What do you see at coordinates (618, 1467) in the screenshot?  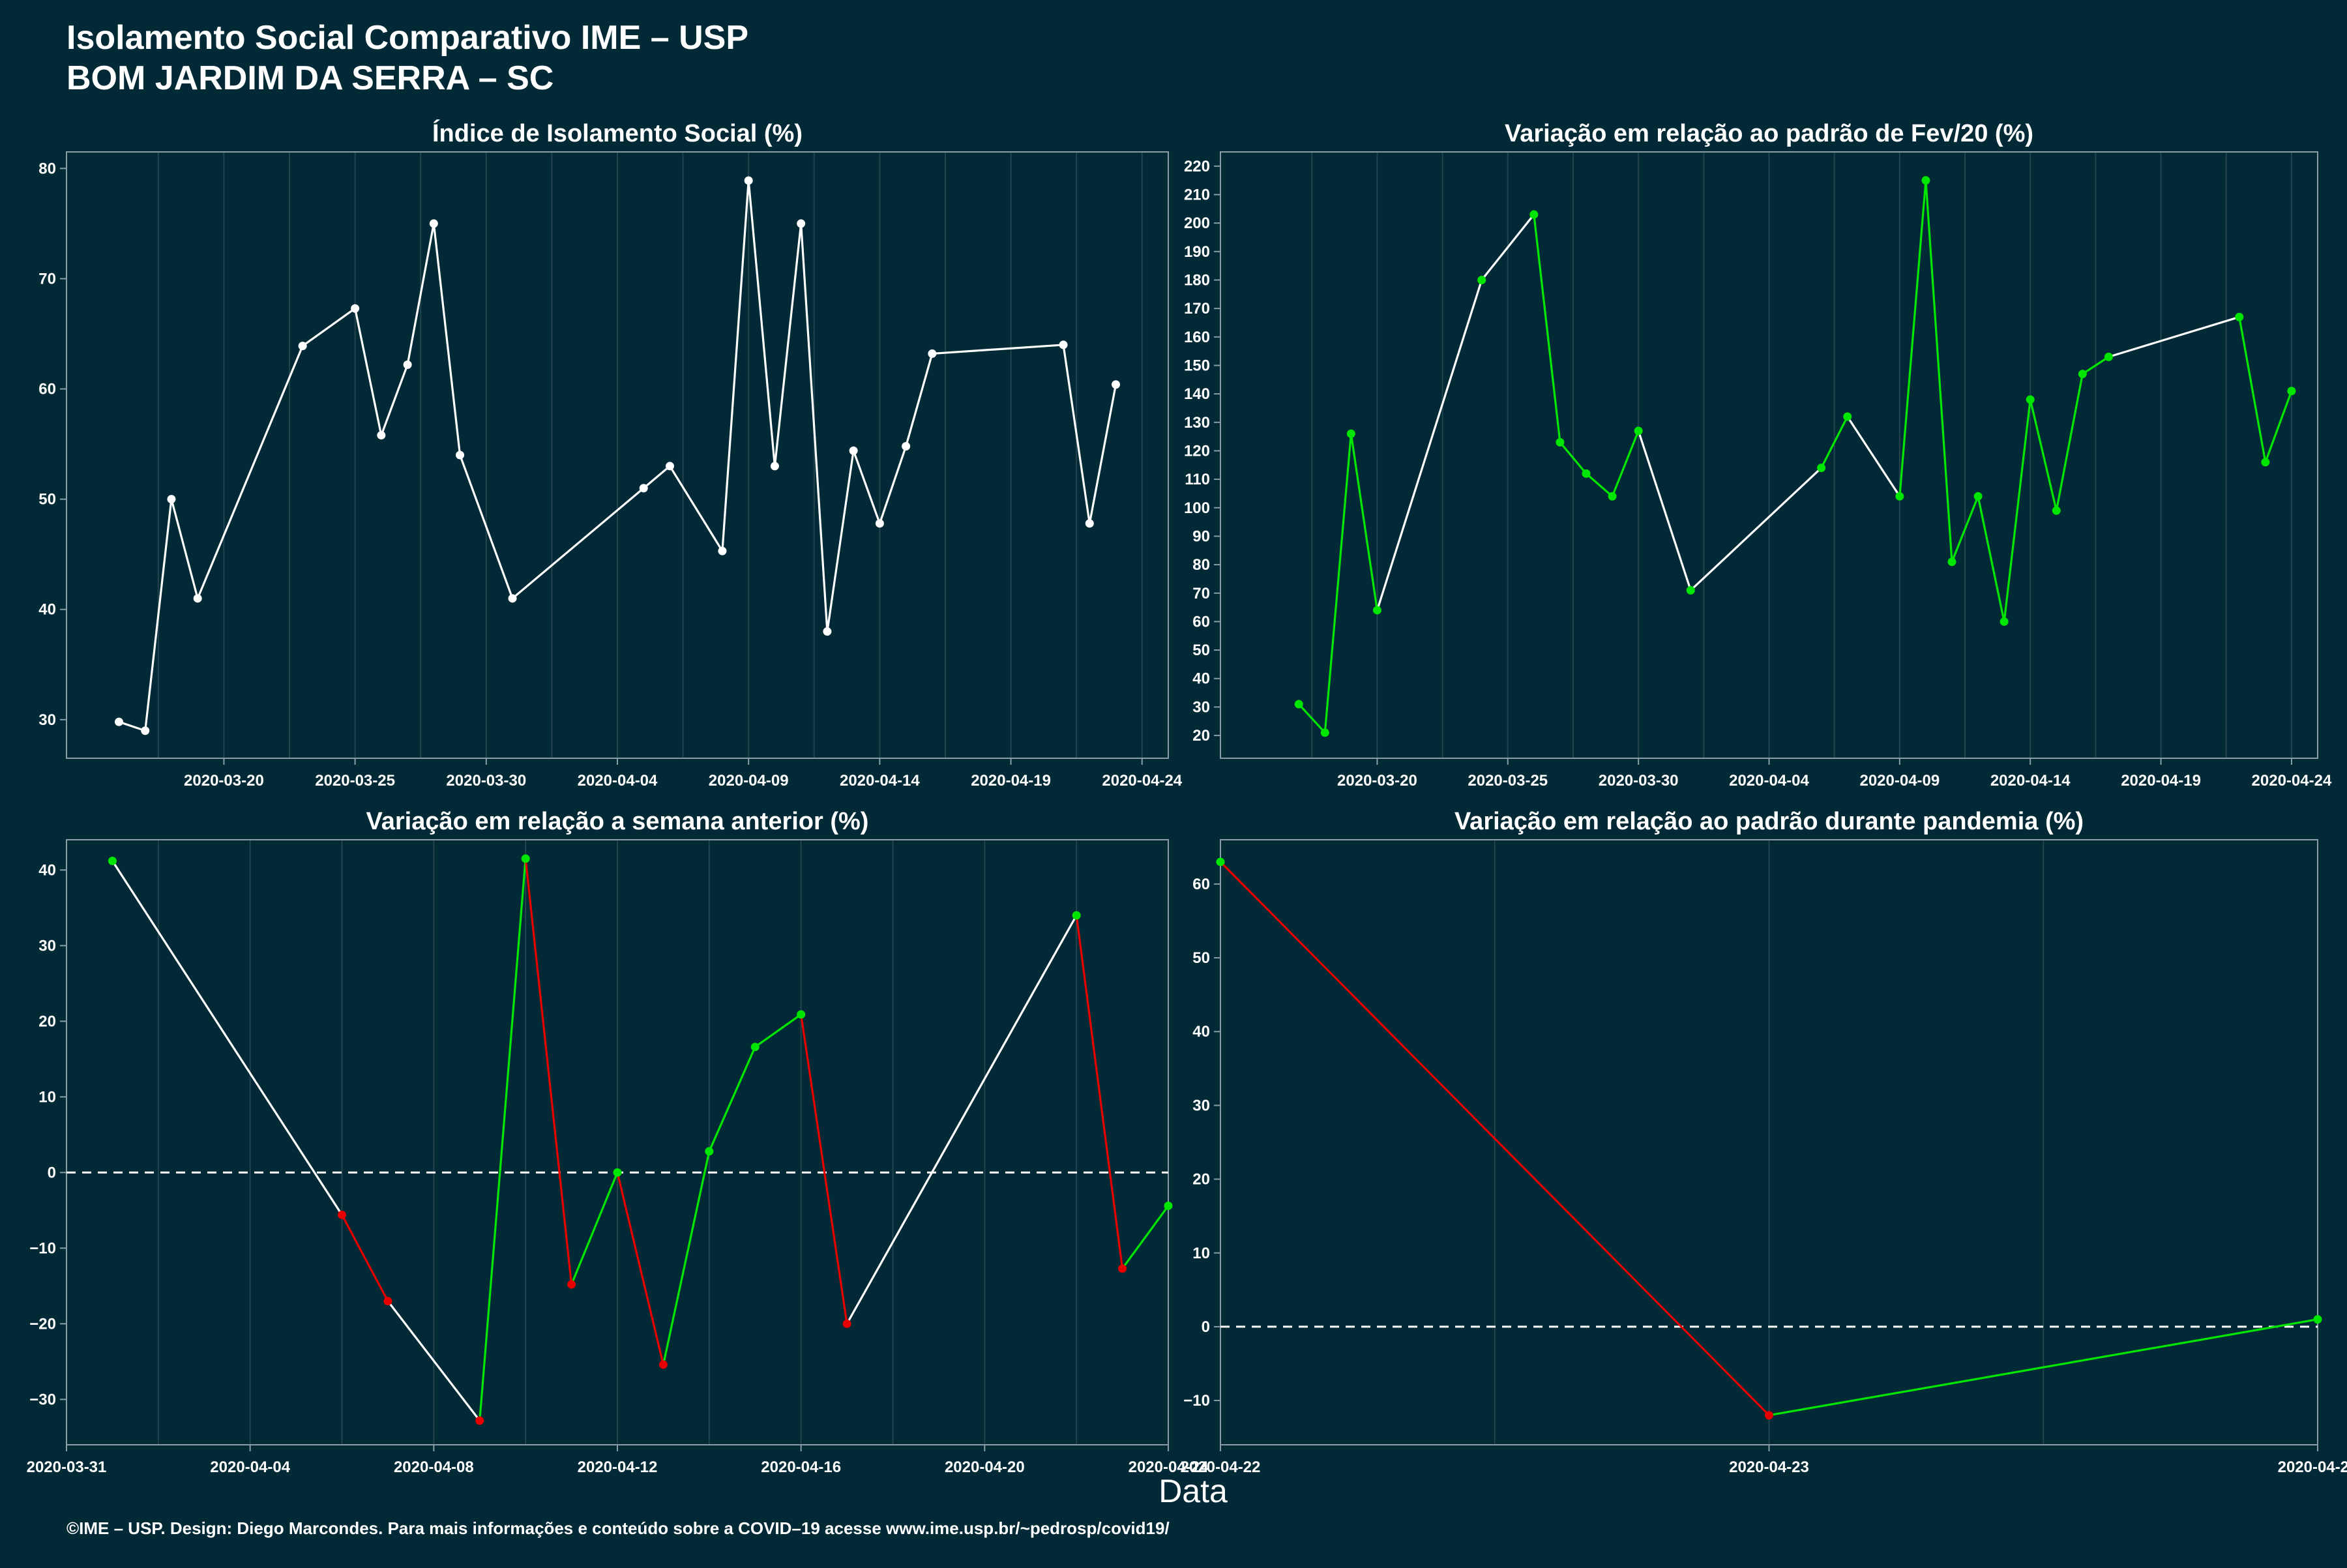 I see `x-tick-label: 2020-04-12` at bounding box center [618, 1467].